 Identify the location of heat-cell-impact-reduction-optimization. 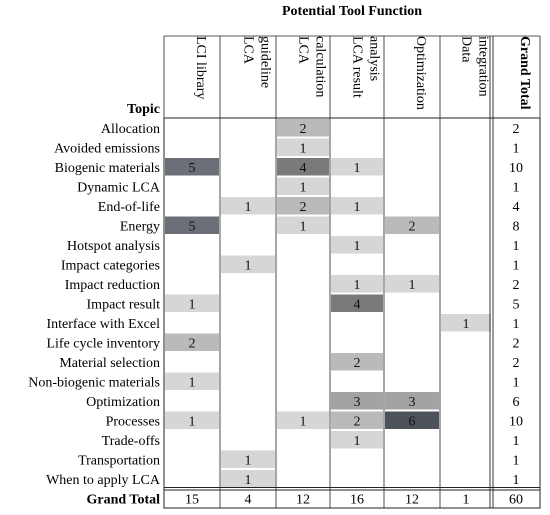
(412, 284).